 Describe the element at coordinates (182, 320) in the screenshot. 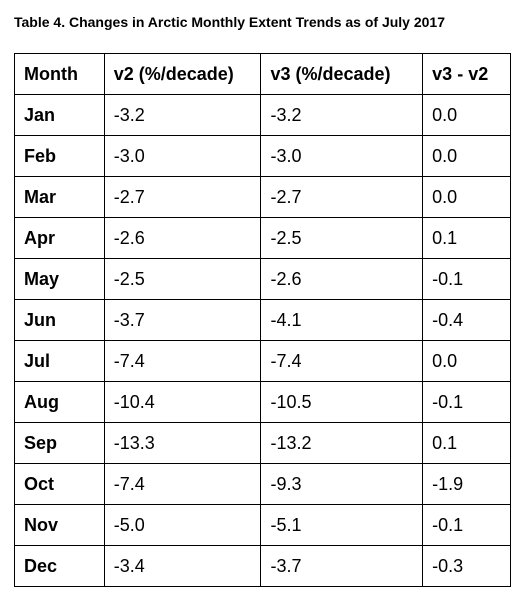

I see `v2-cell: -3.7` at that location.